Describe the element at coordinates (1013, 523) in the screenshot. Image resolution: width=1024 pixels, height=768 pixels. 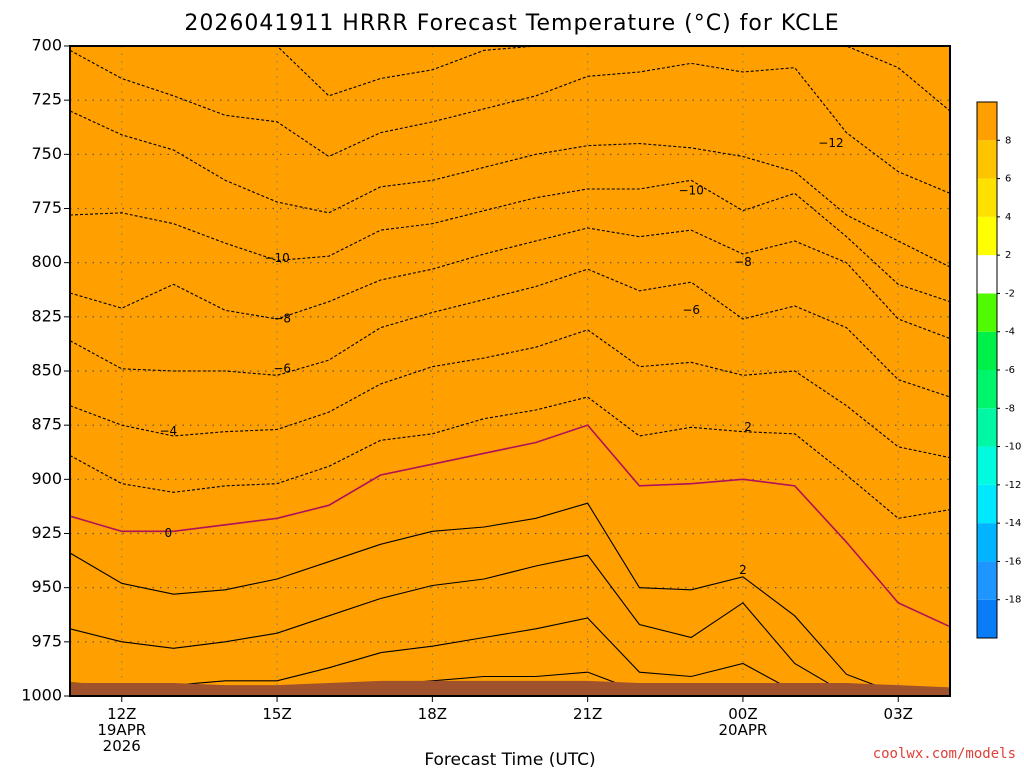
I see `colorbar-label-2: -14` at that location.